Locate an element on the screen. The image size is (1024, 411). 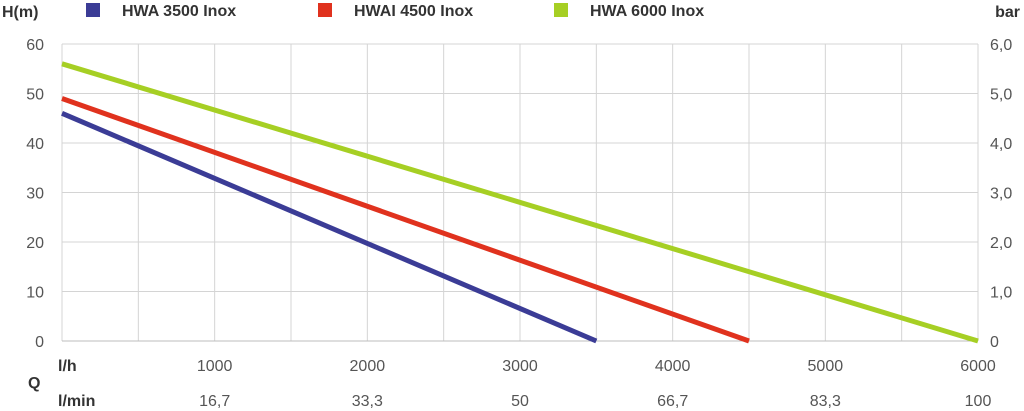
x2-tick-label: 100 is located at coordinates (978, 401).